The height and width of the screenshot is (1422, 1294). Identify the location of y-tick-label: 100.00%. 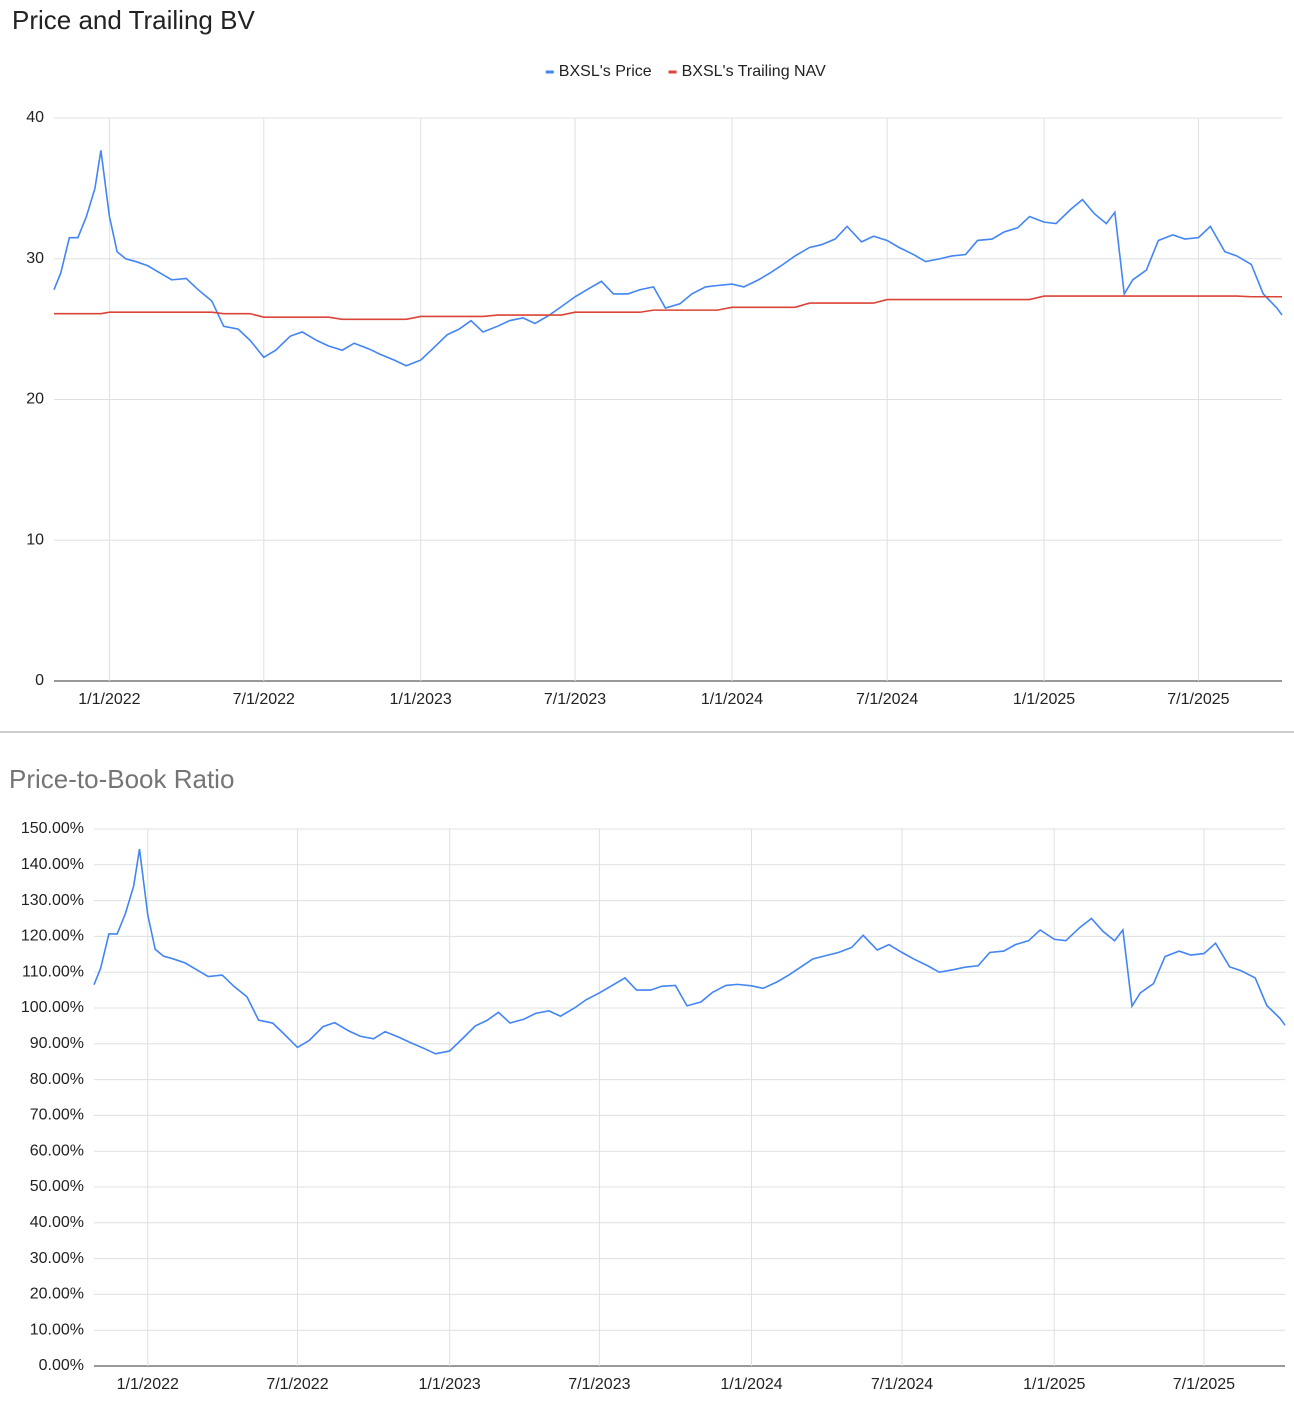
(52, 1007).